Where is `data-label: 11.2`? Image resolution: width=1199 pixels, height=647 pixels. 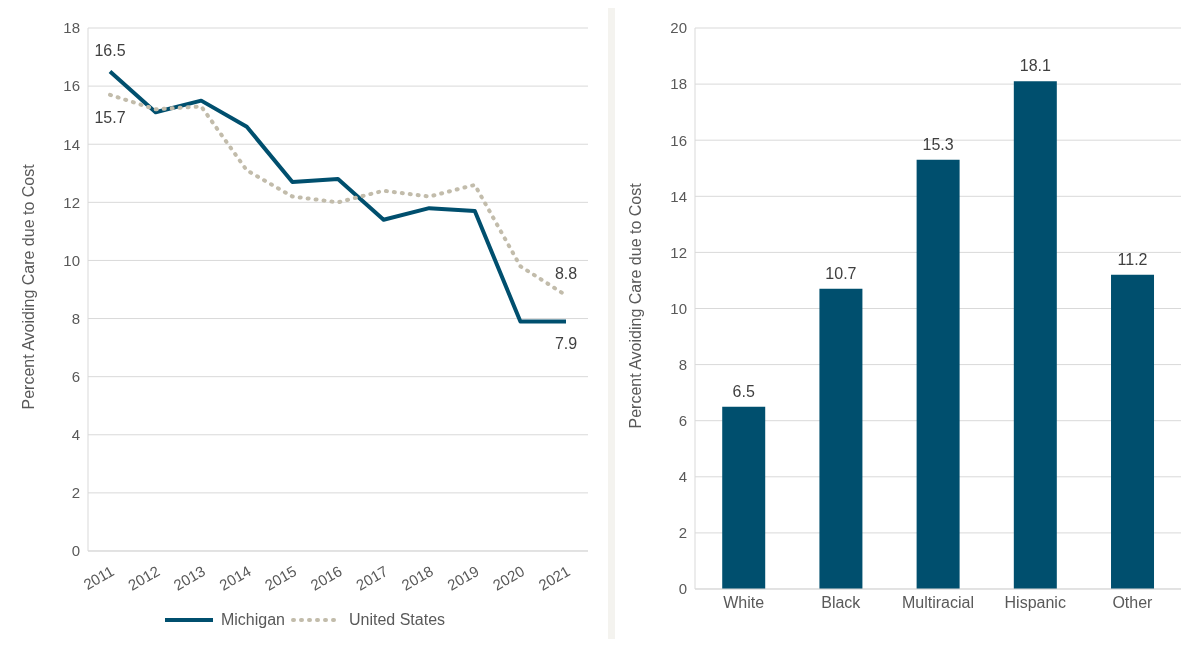 data-label: 11.2 is located at coordinates (1132, 259).